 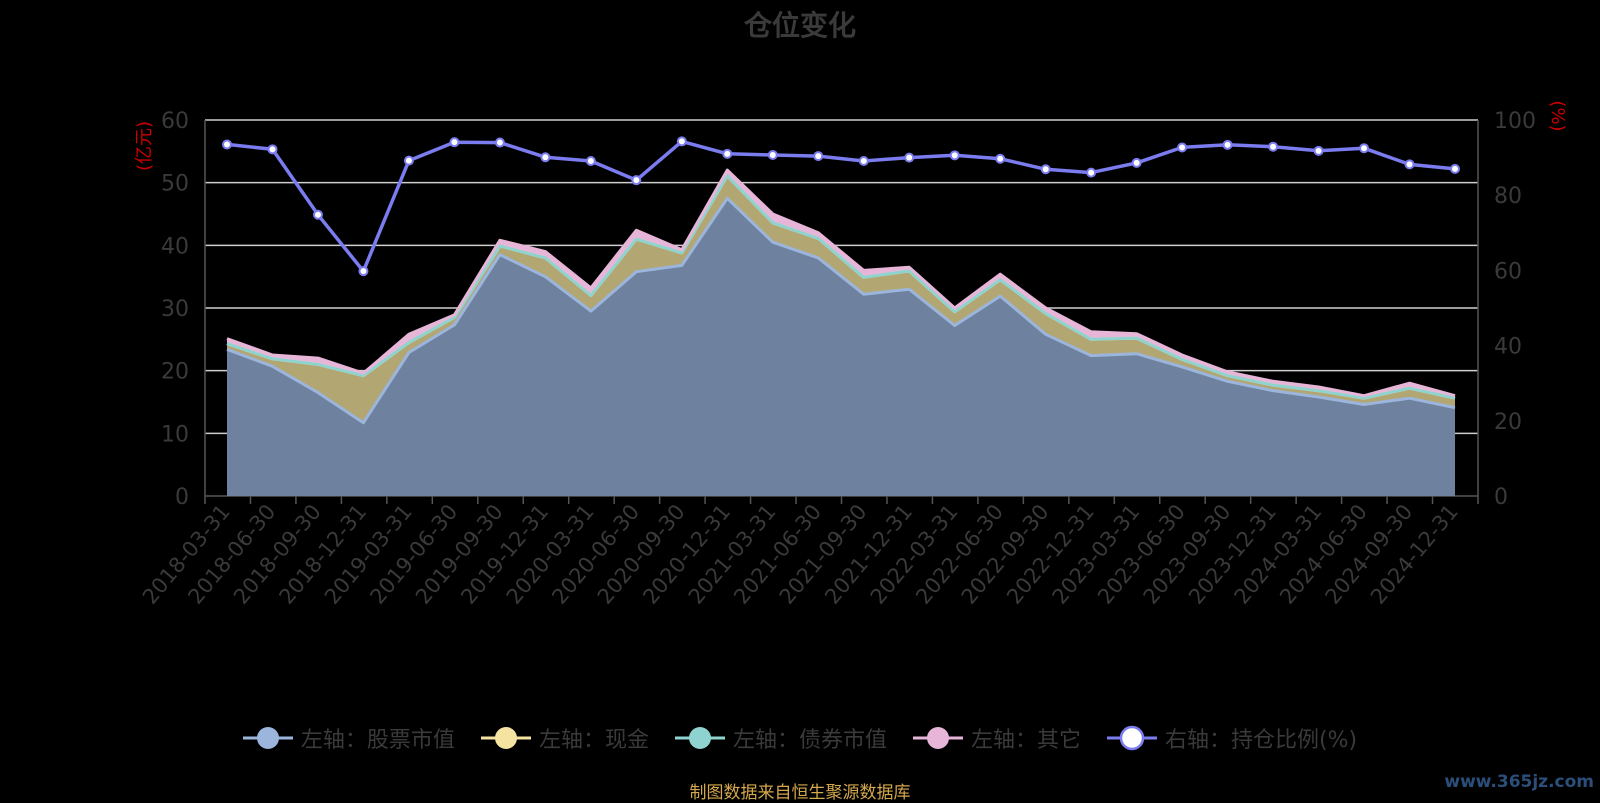 What do you see at coordinates (175, 246) in the screenshot?
I see `y-left-tick-label: 40` at bounding box center [175, 246].